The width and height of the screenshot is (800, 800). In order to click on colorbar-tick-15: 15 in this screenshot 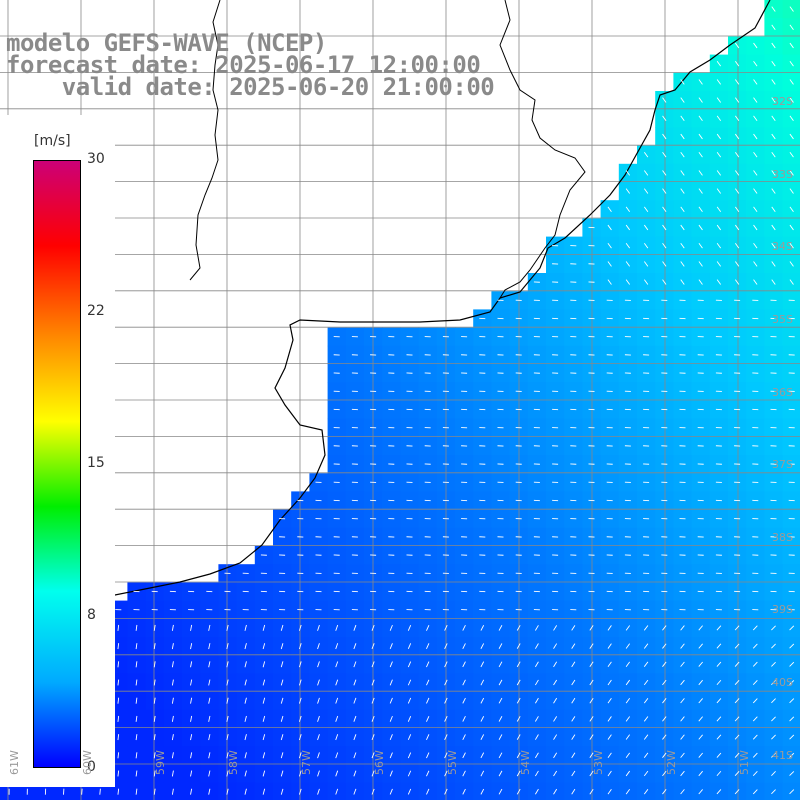, I will do `click(96, 463)`.